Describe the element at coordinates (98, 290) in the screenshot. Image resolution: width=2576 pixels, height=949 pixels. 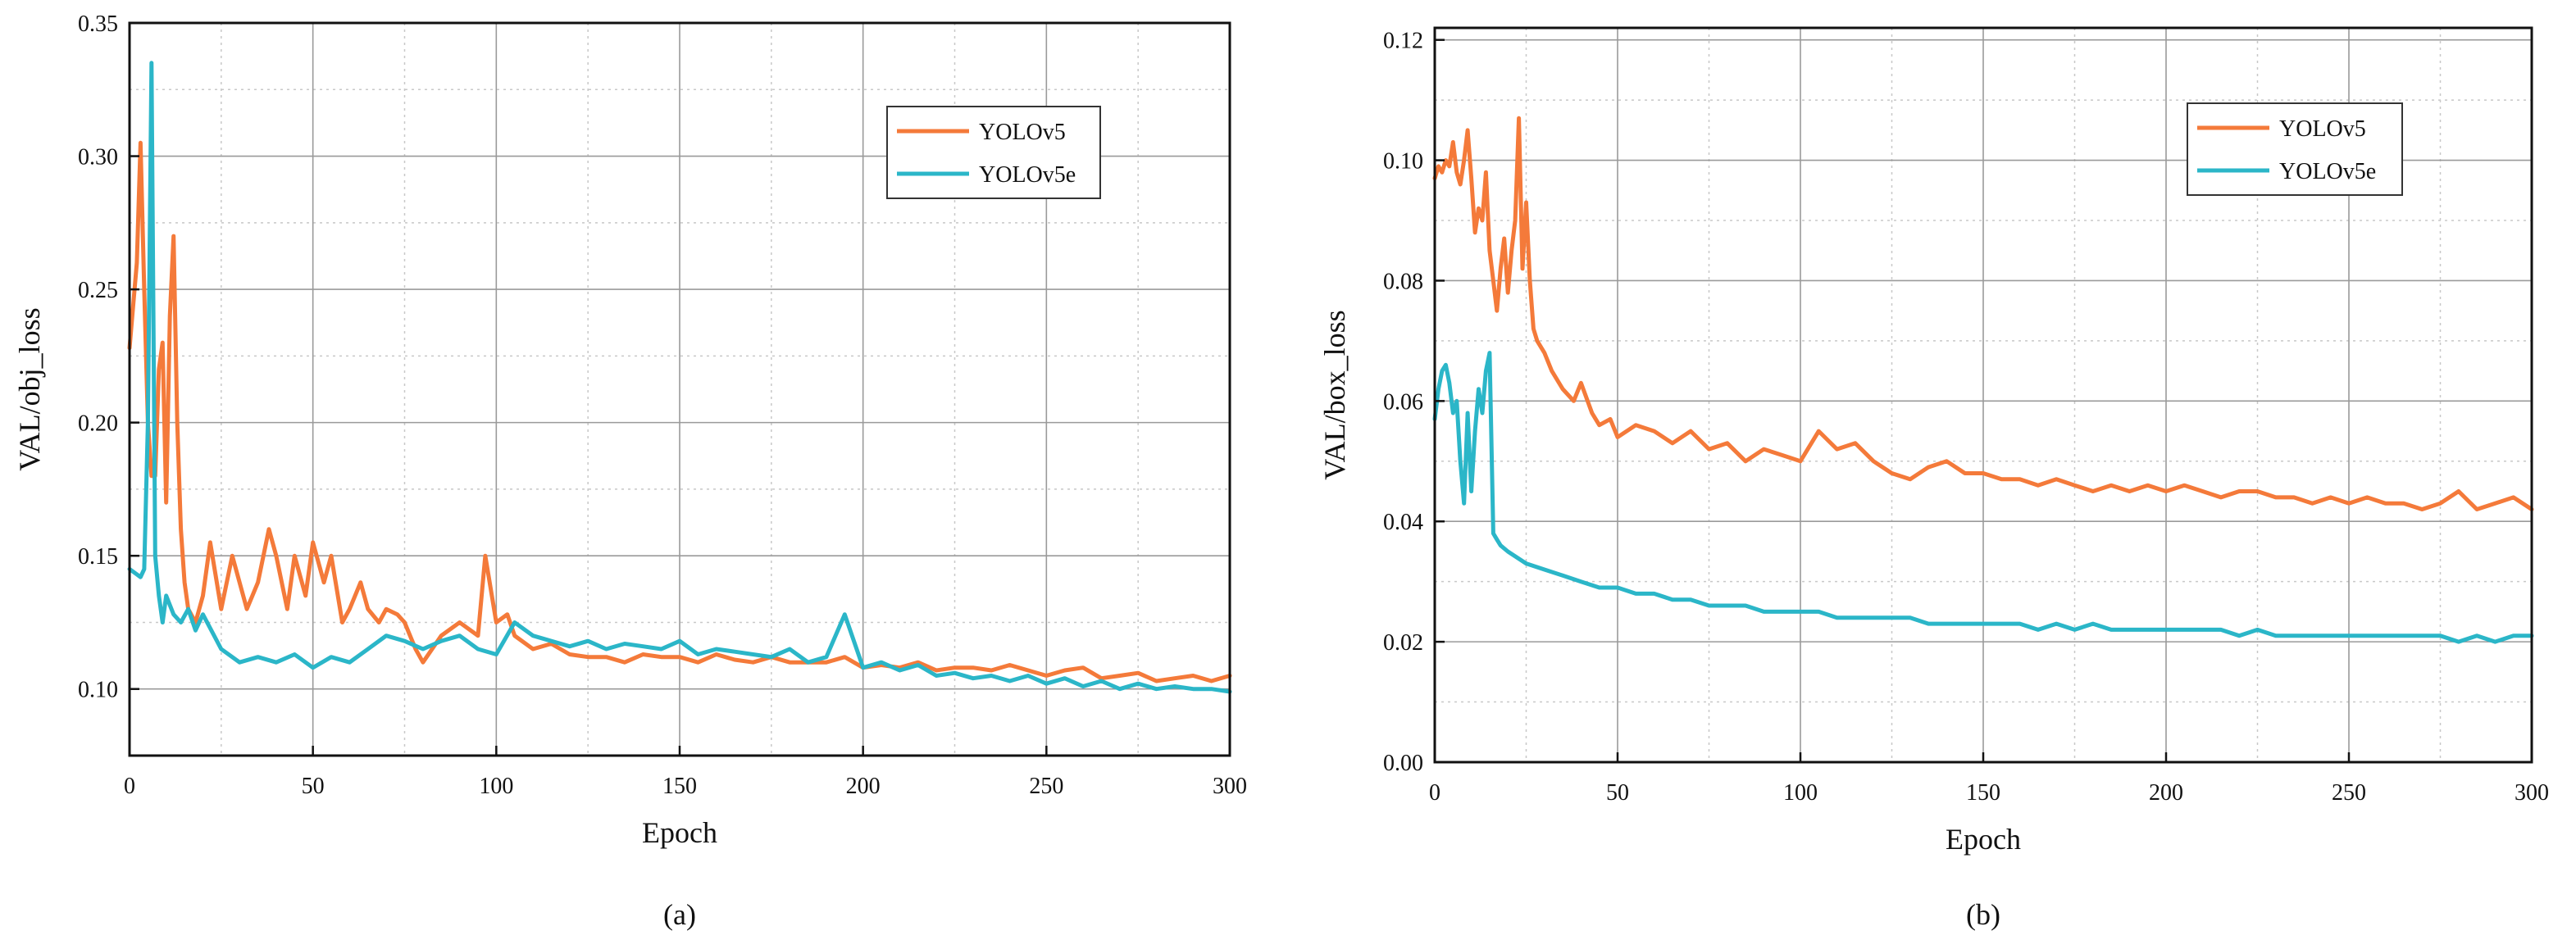
I see `y-tick-label: 0.25` at that location.